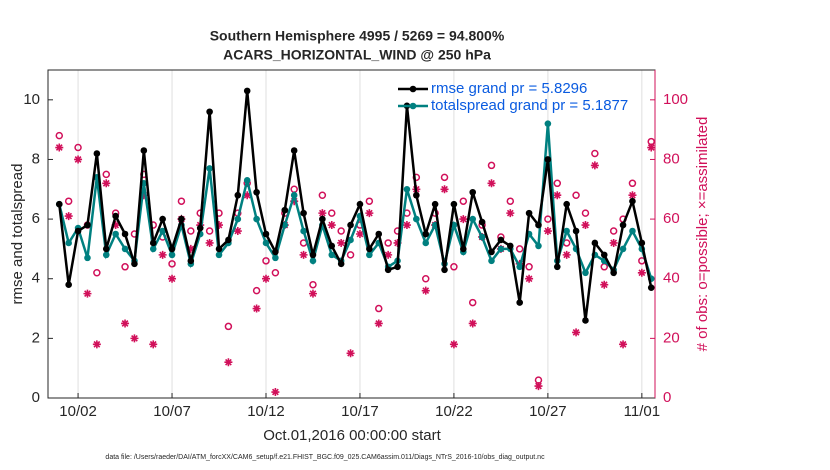  What do you see at coordinates (671, 218) in the screenshot?
I see `y2-tick-label: 60` at bounding box center [671, 218].